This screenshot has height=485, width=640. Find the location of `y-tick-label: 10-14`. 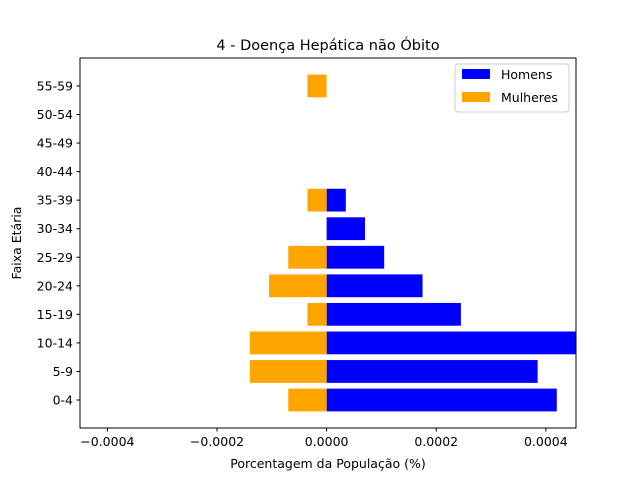

y-tick-label: 10-14 is located at coordinates (55, 342).